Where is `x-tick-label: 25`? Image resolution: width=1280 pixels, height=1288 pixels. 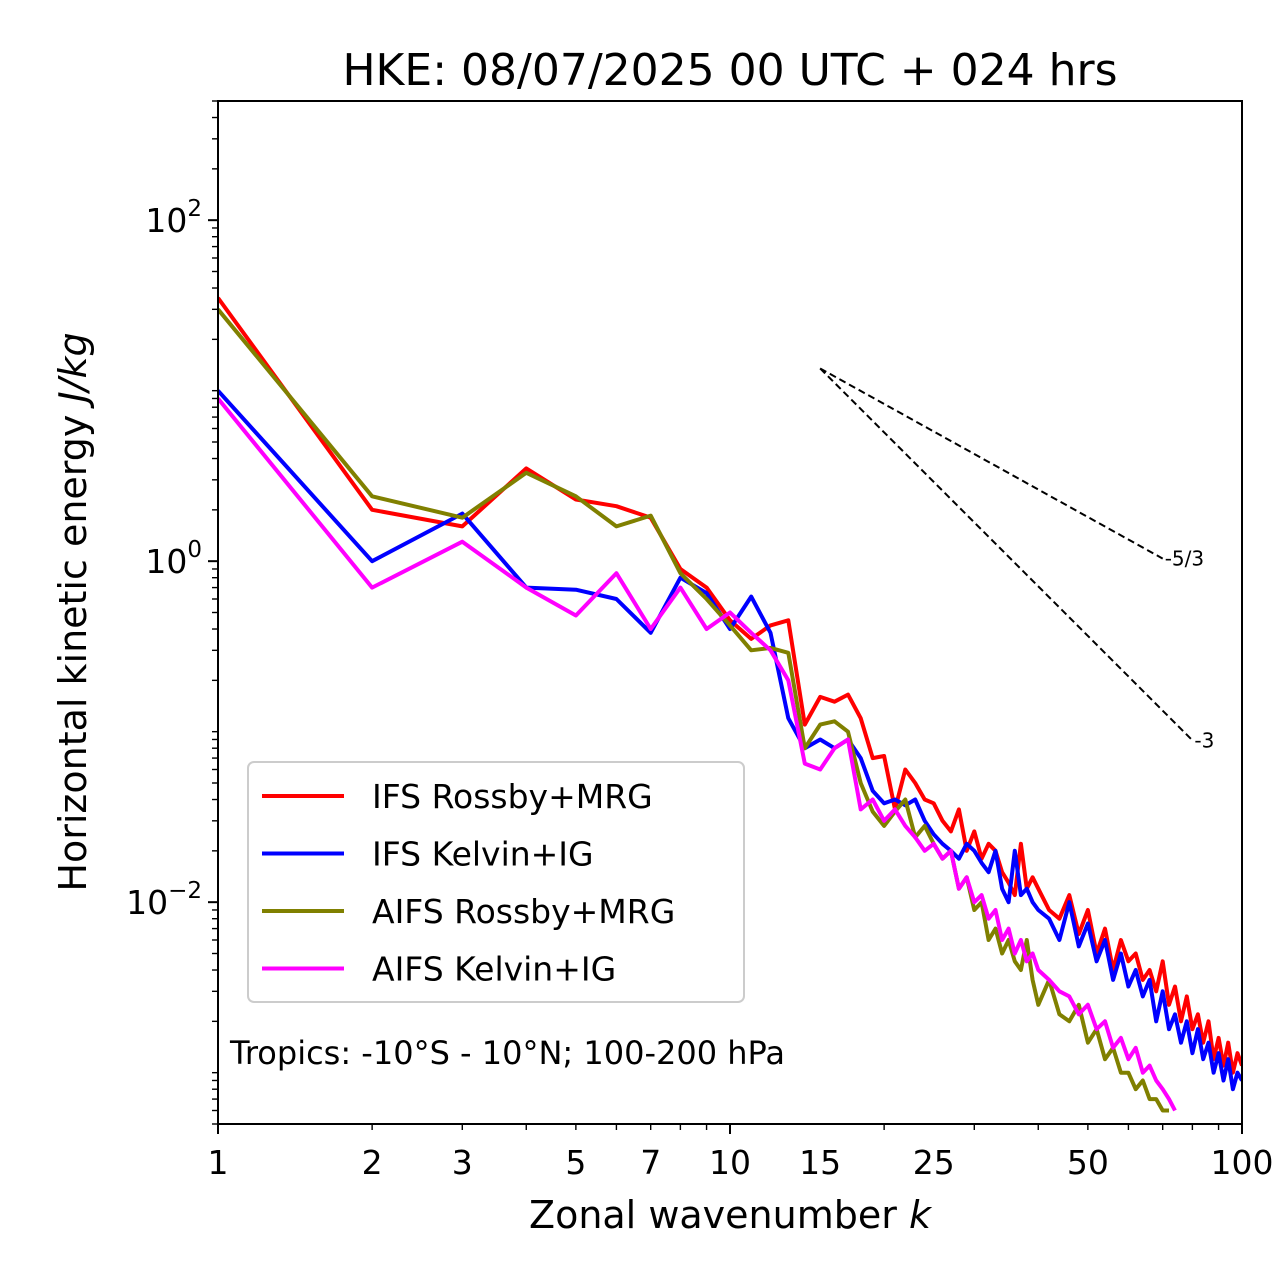 x-tick-label: 25 is located at coordinates (934, 1162).